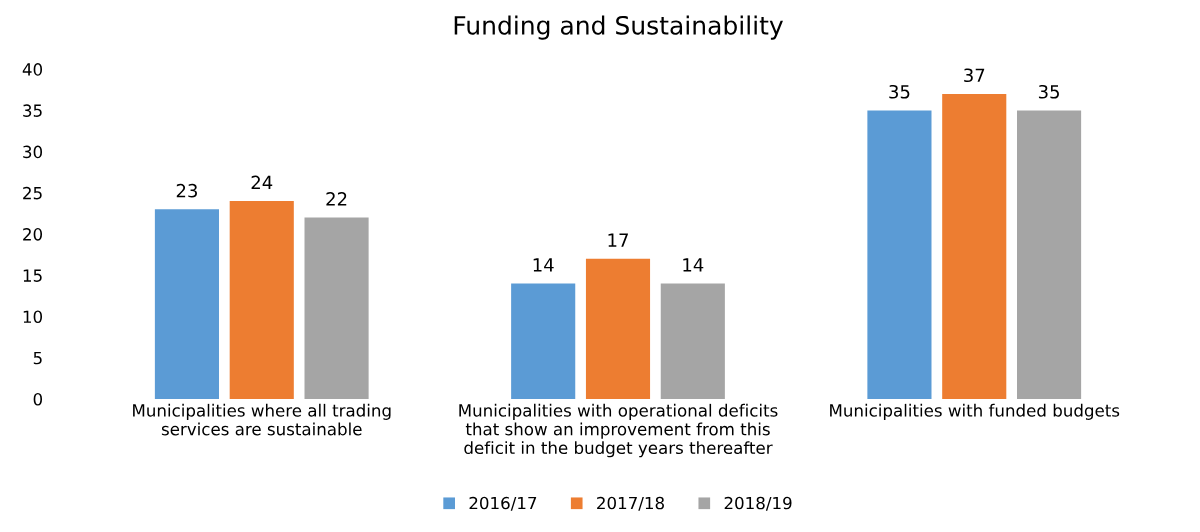  I want to click on x-tick-label: Municipalities where all trading services are sustainable, so click(262, 419).